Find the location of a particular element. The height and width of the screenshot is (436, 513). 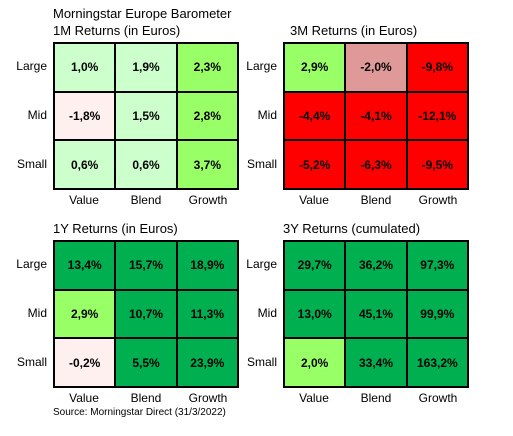

heatmap-cell-small-growth: 163,2% is located at coordinates (437, 362).